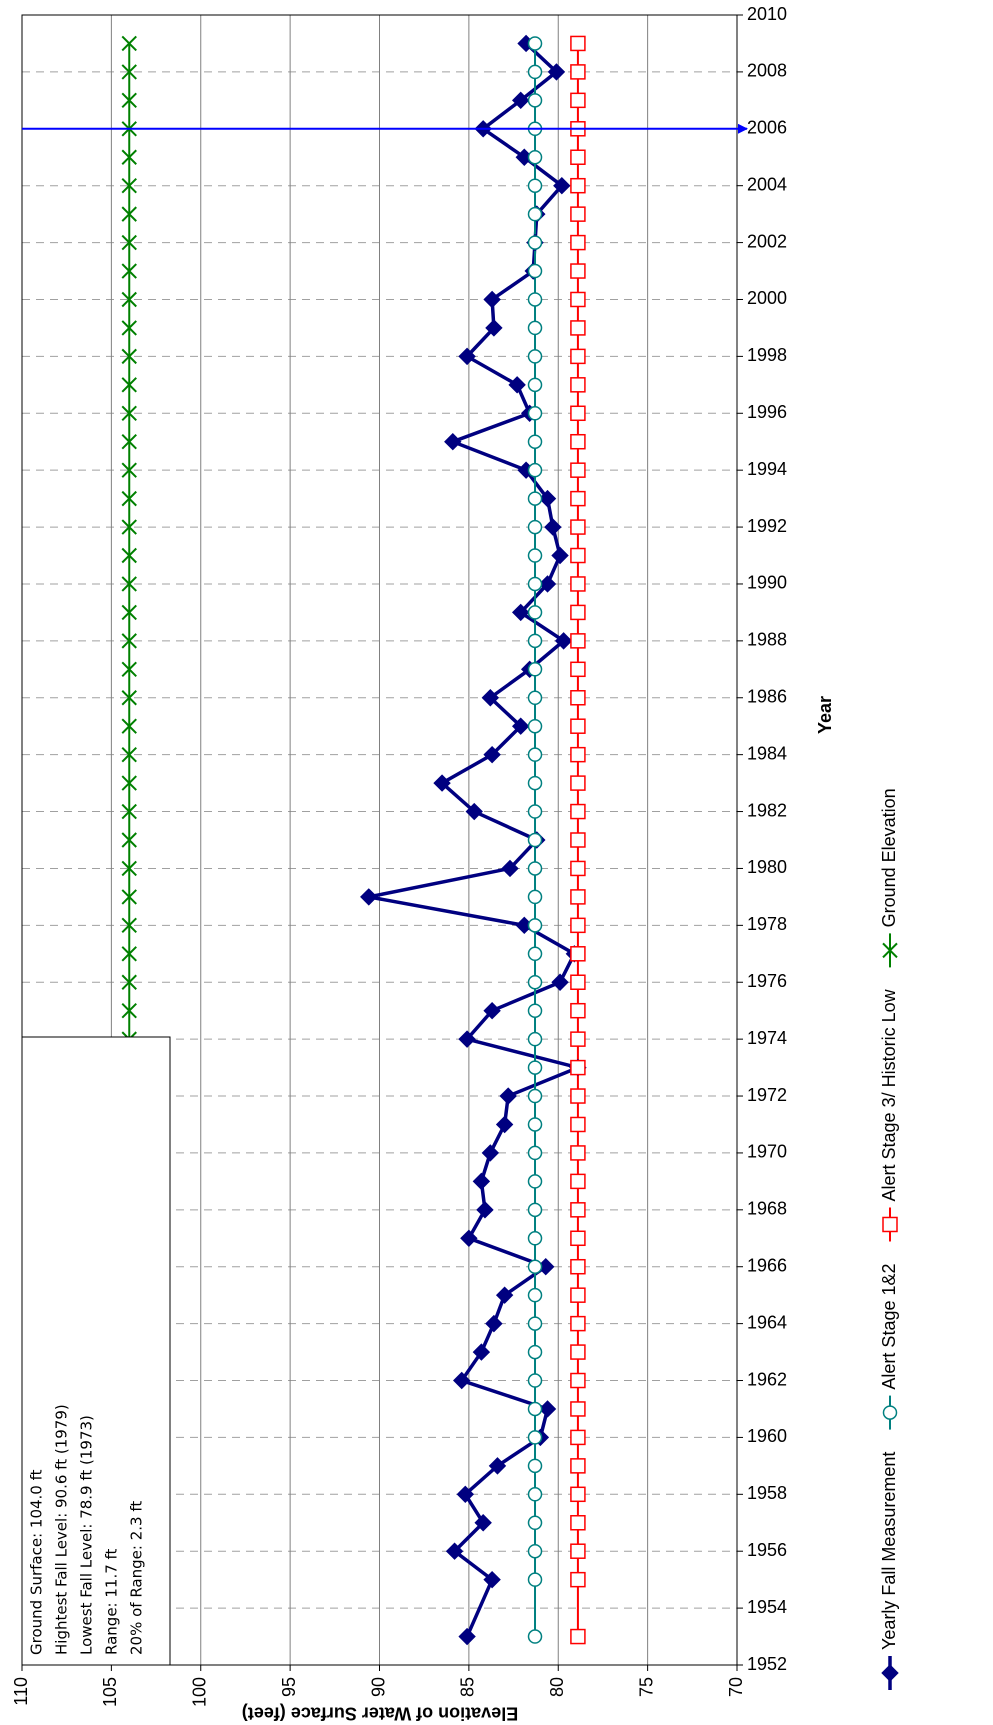 The image size is (993, 1725). I want to click on x-tick-label: 1988, so click(767, 640).